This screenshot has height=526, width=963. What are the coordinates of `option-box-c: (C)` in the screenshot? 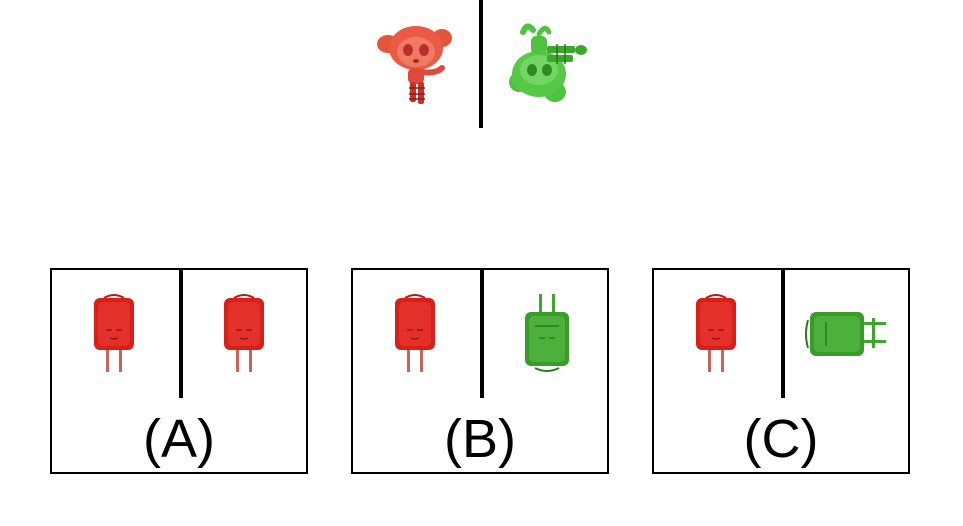 It's located at (781, 371).